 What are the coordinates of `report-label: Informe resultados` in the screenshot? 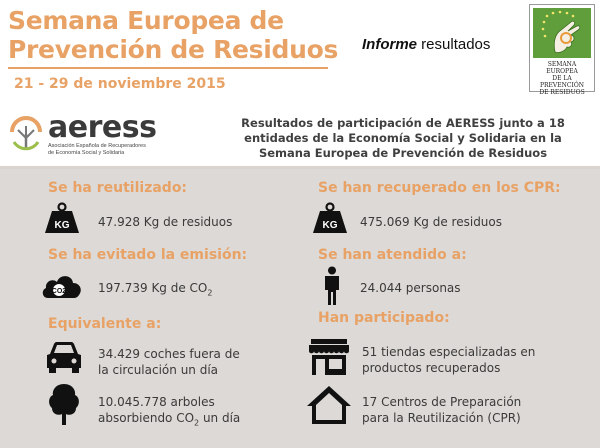 It's located at (426, 44).